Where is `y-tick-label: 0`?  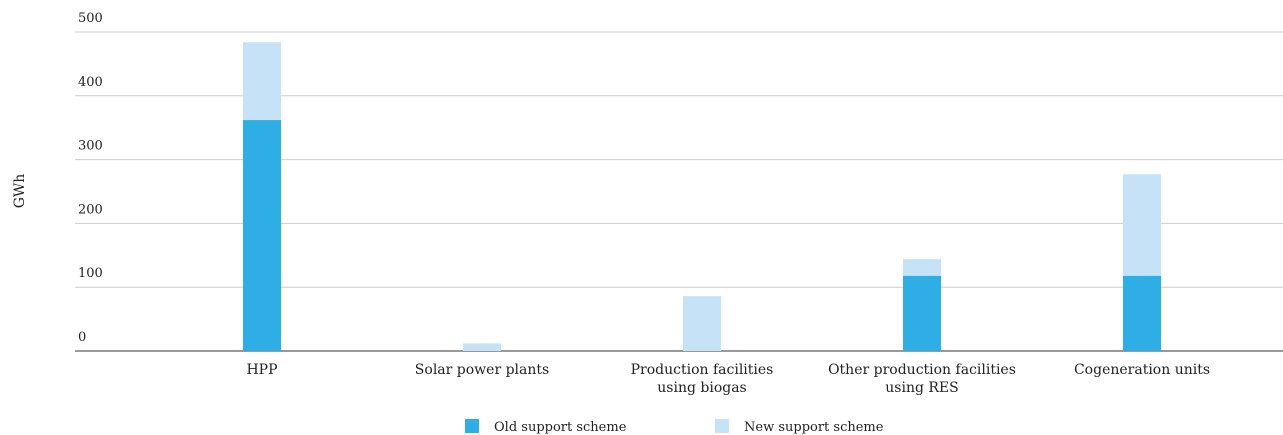 y-tick-label: 0 is located at coordinates (82, 337).